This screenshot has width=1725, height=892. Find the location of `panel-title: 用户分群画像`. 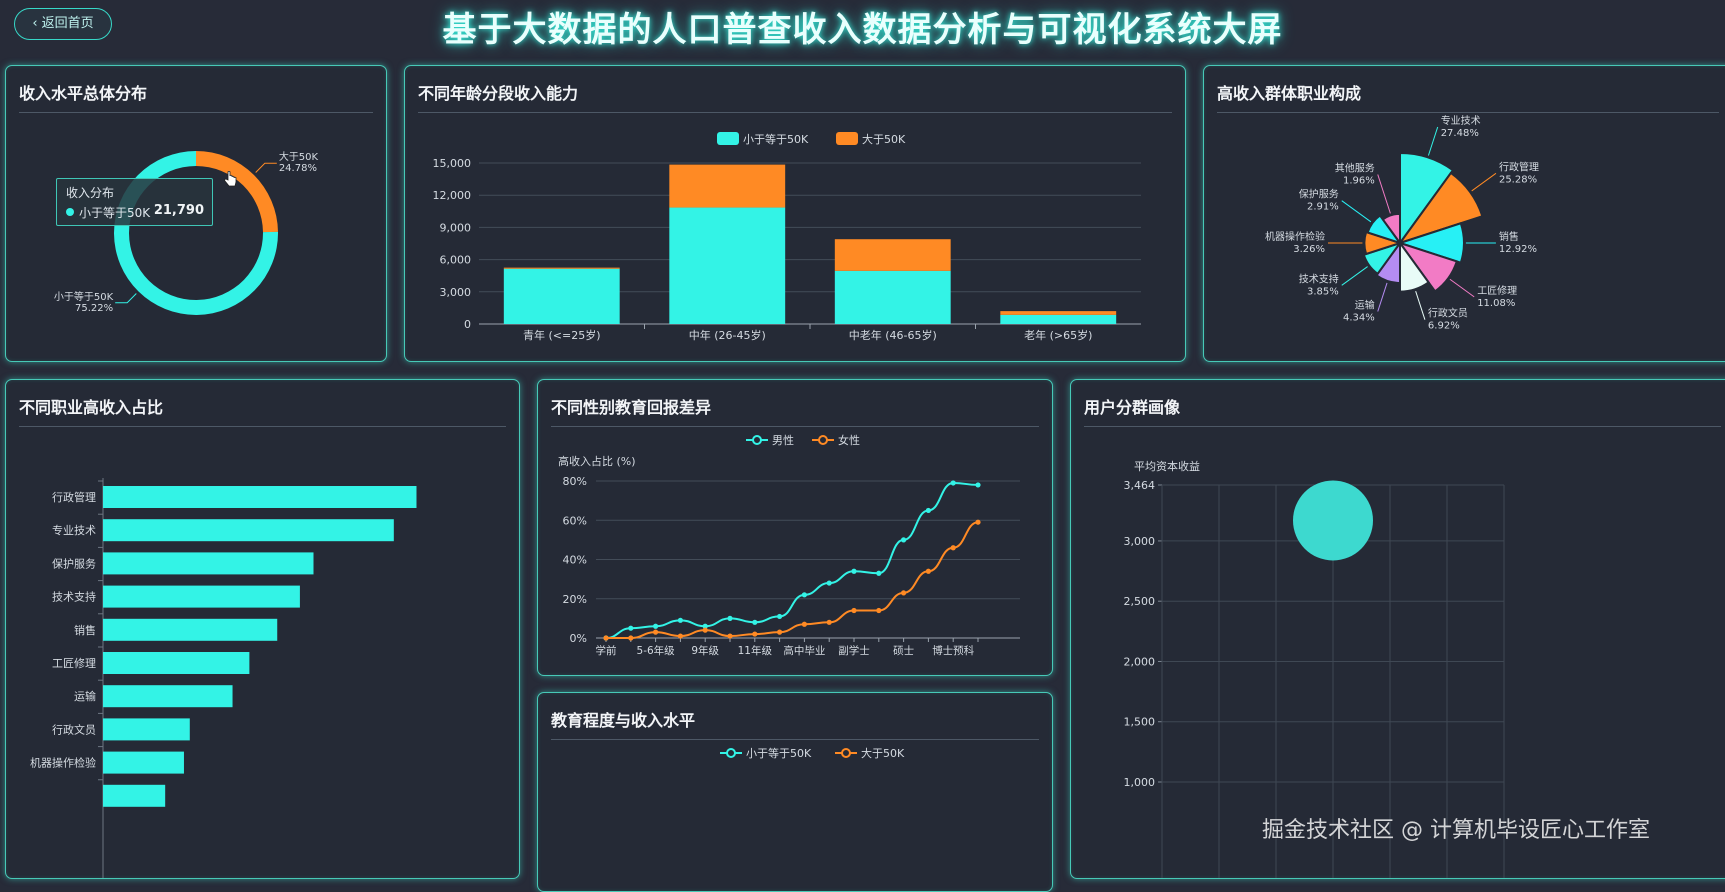

panel-title: 用户分群画像 is located at coordinates (1132, 407).